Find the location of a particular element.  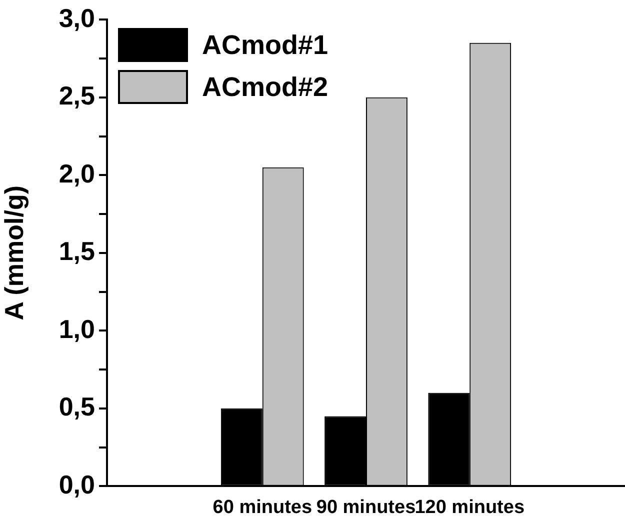

legend-label: ACmod#1 is located at coordinates (265, 45).